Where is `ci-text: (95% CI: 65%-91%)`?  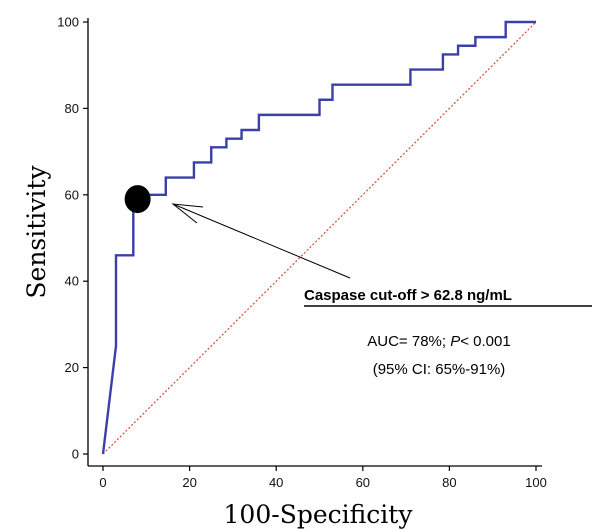 ci-text: (95% CI: 65%-91%) is located at coordinates (439, 369).